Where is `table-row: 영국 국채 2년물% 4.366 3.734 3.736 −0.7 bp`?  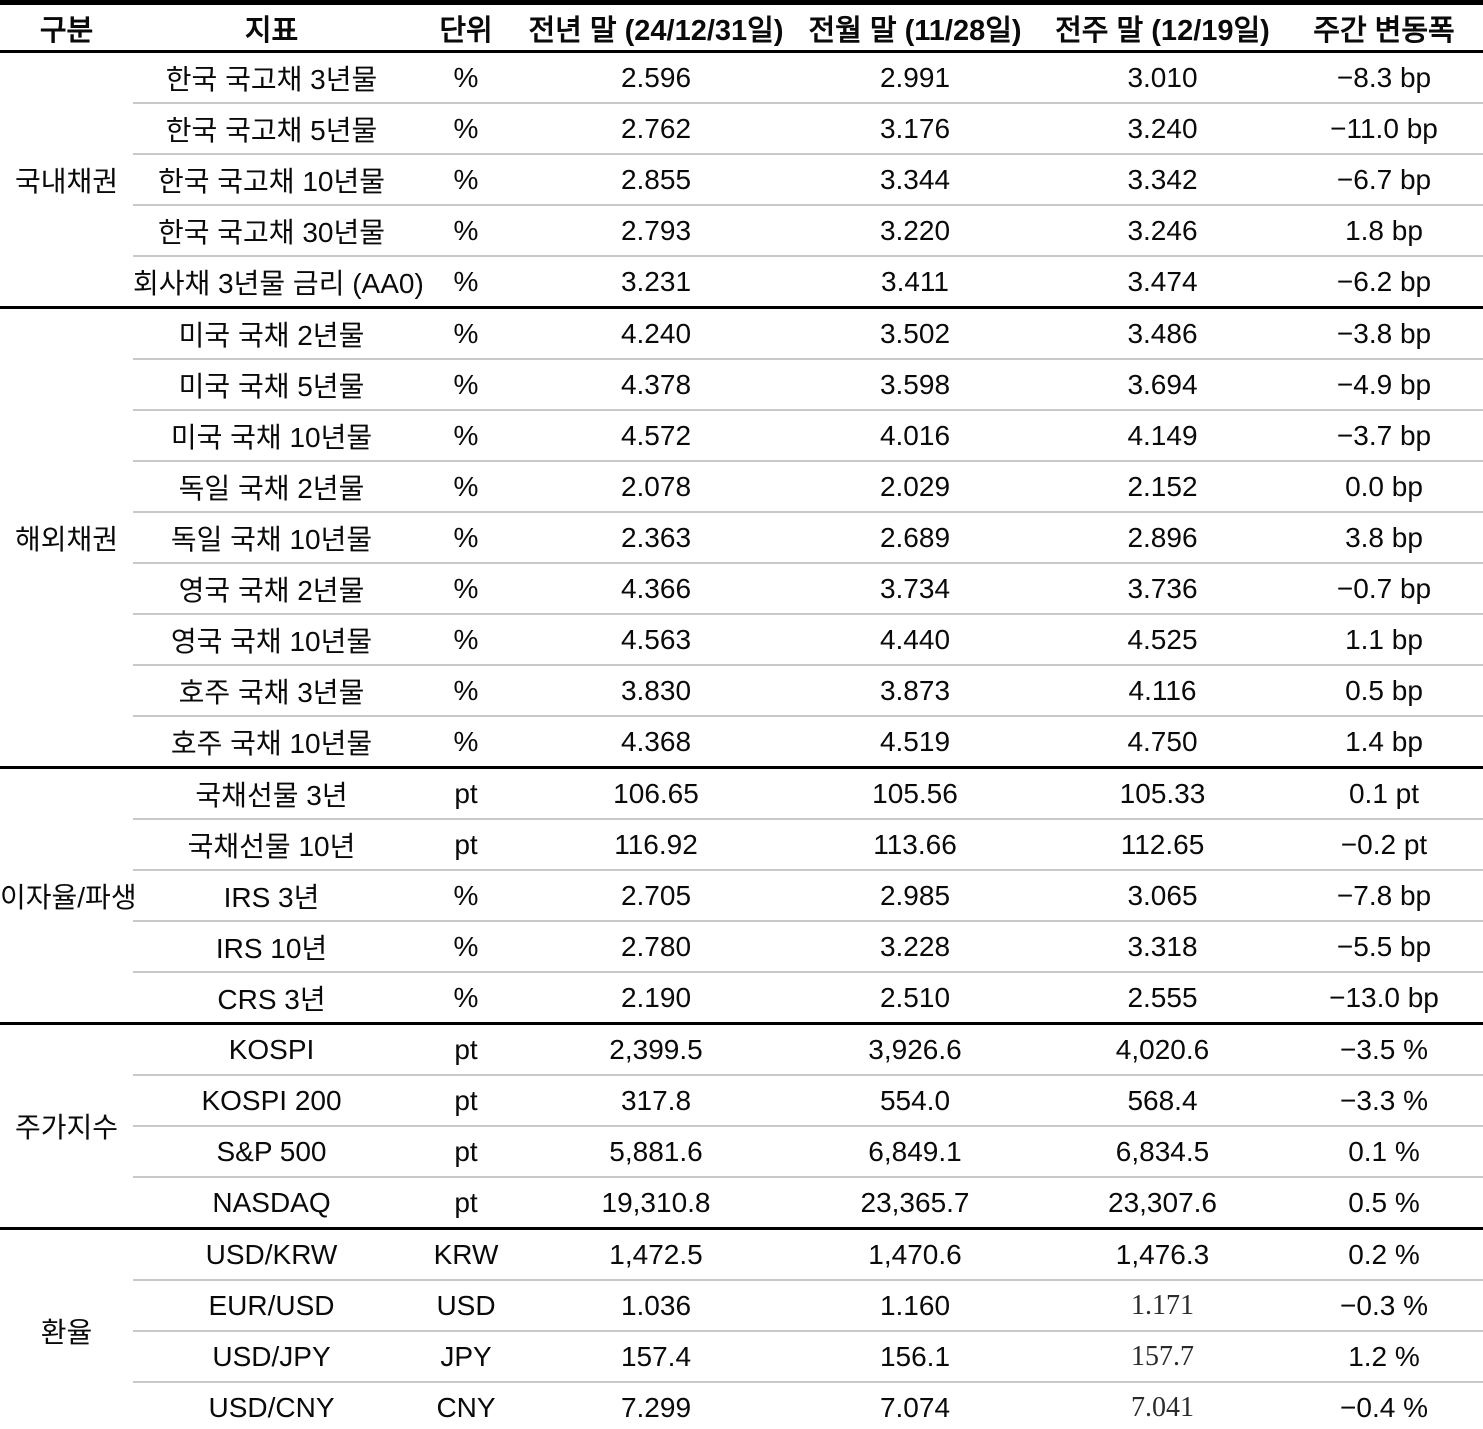 table-row: 영국 국채 2년물% 4.366 3.734 3.736 −0.7 bp is located at coordinates (741, 588).